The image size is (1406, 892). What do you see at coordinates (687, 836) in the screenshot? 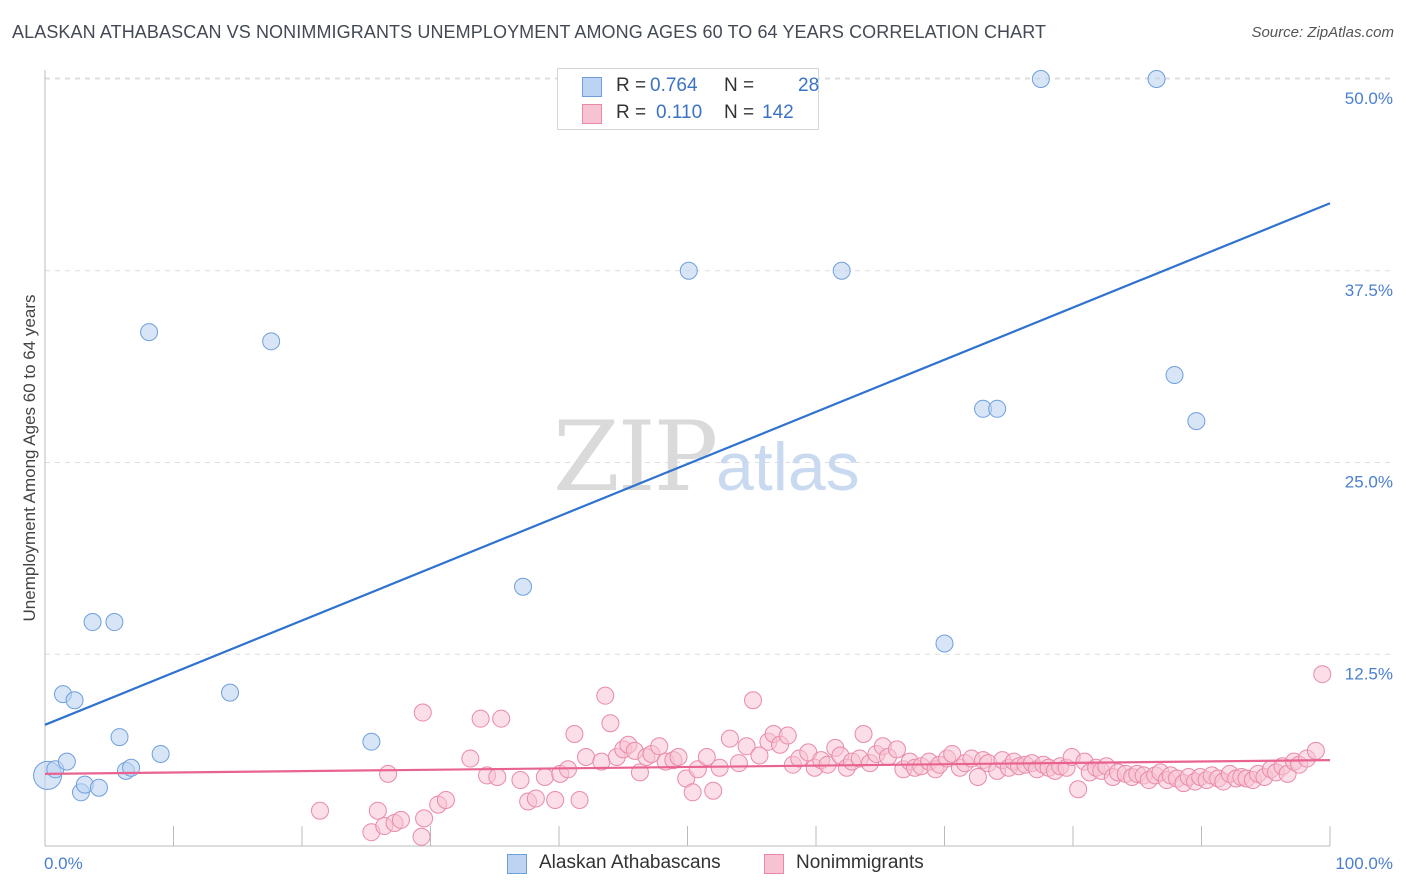
I see `x-ticks` at bounding box center [687, 836].